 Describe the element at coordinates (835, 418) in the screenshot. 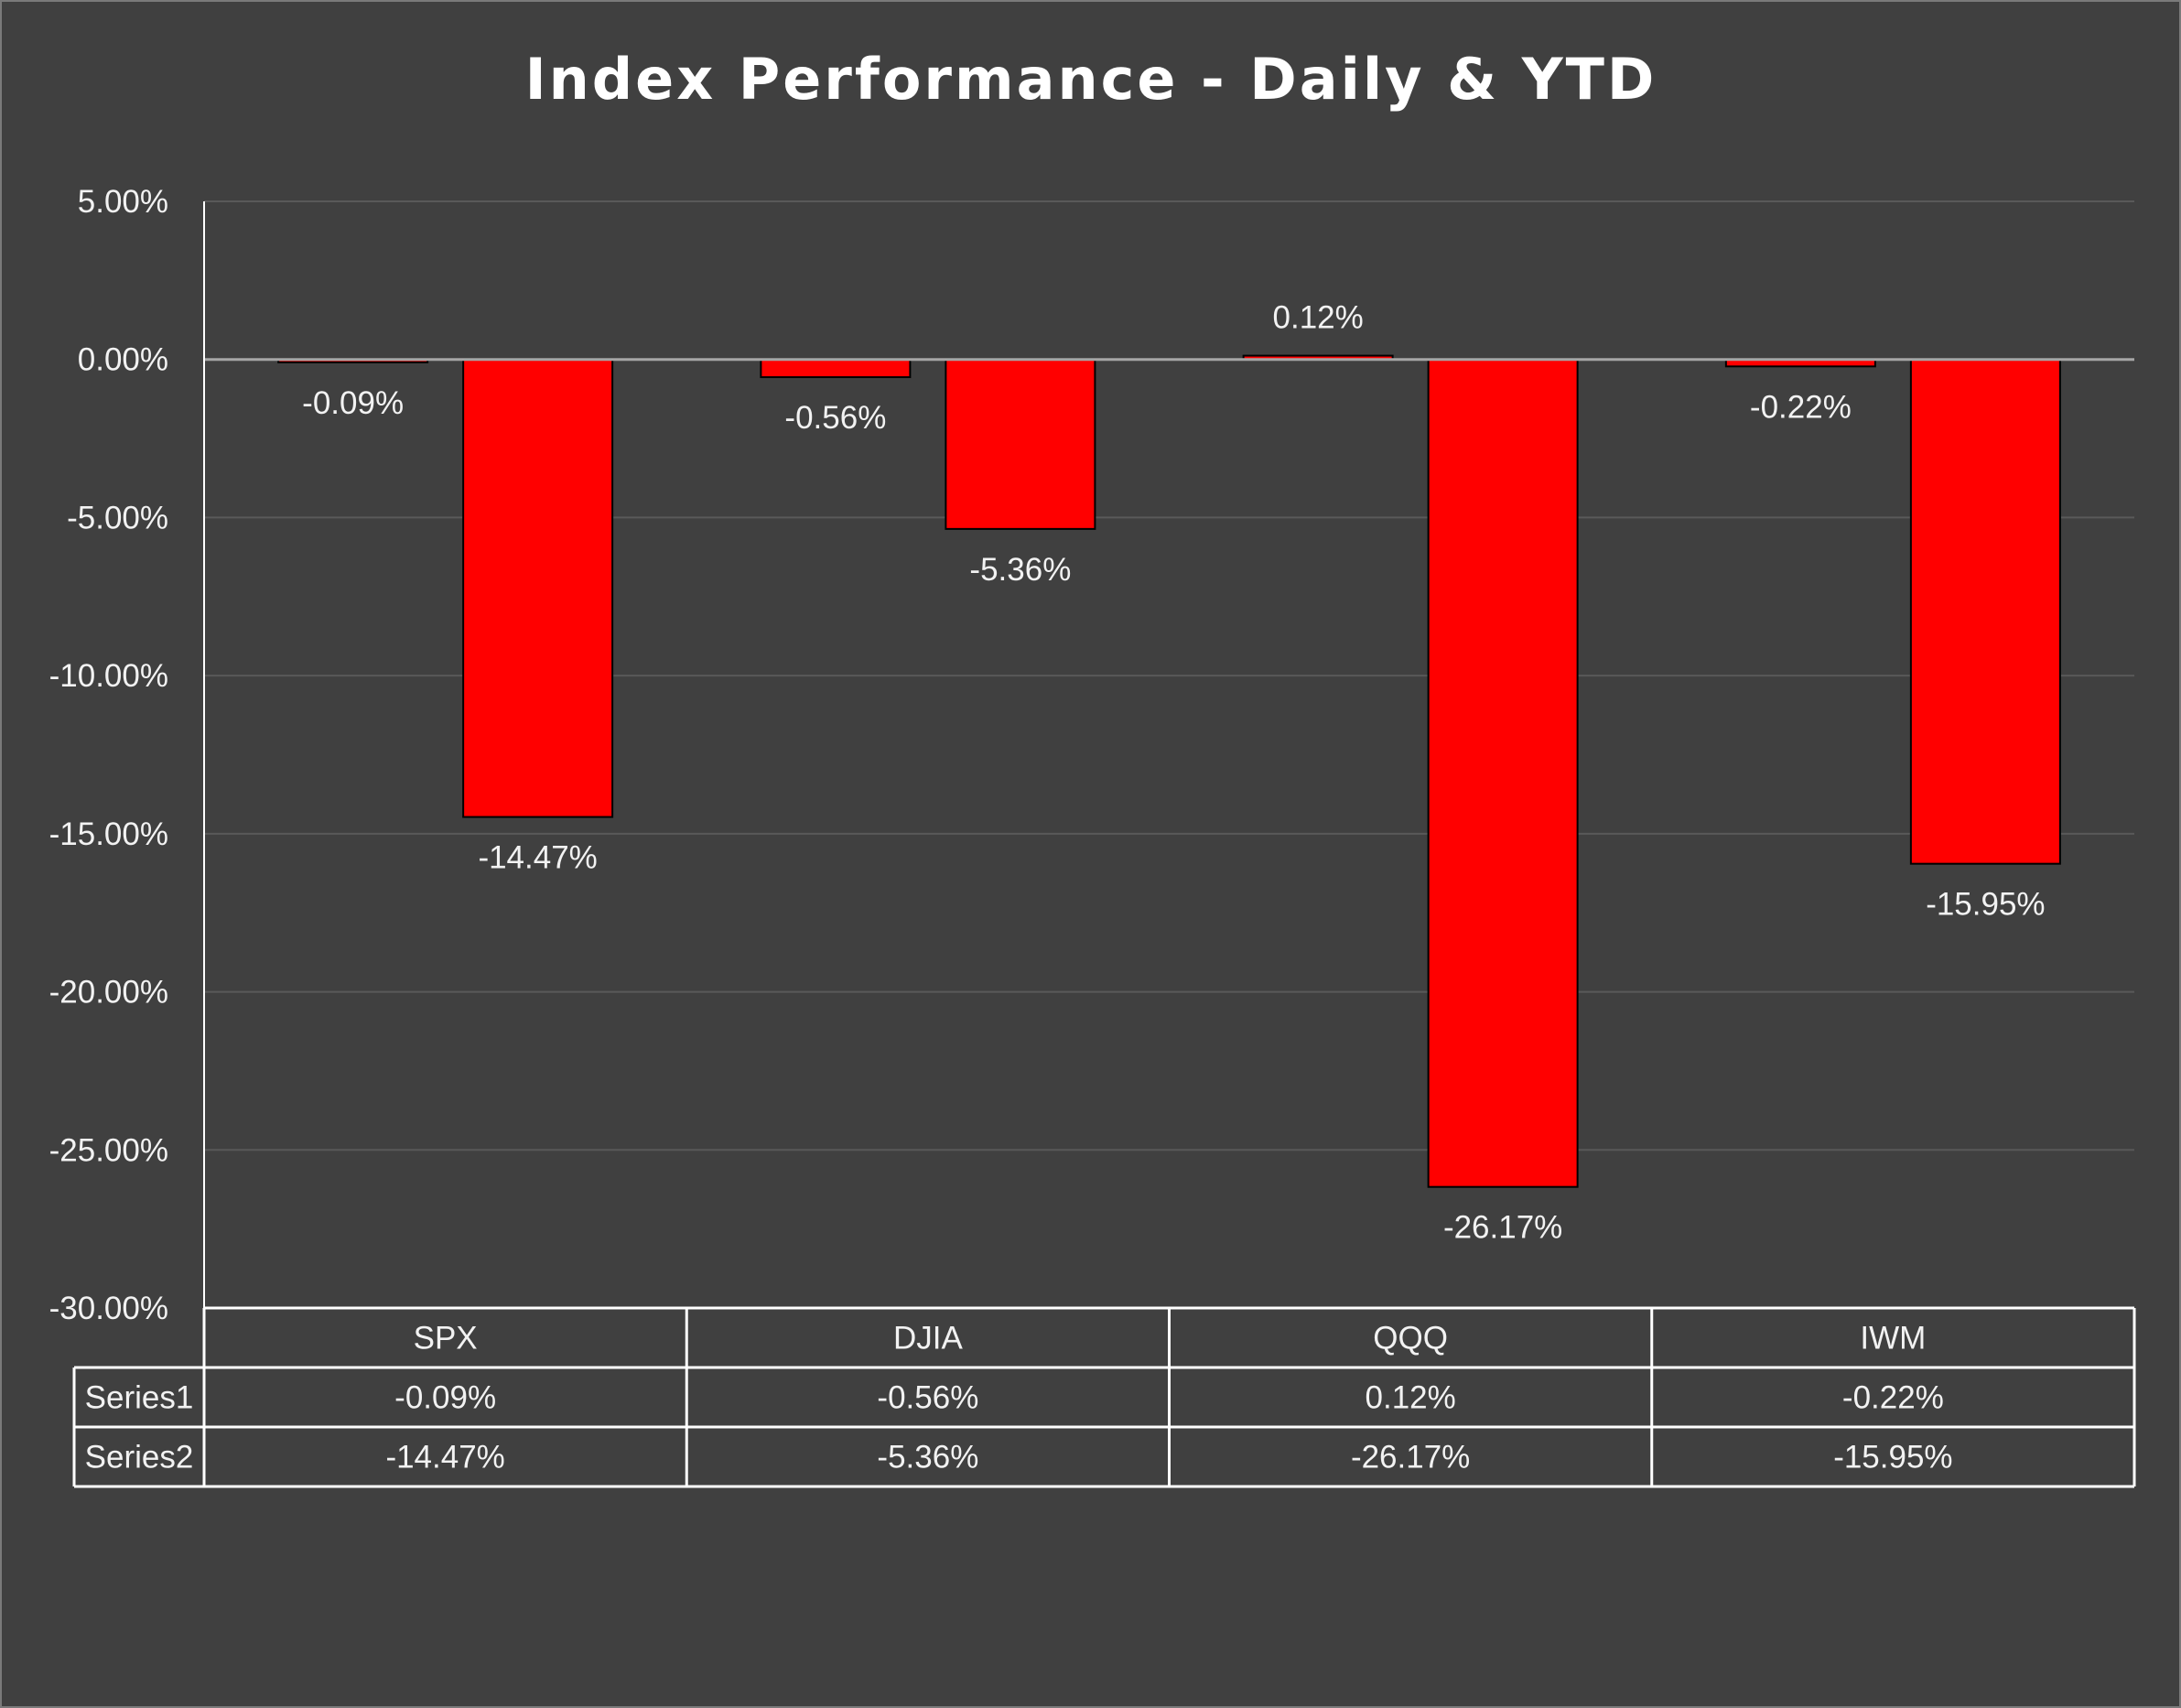

I see `data-label: -0.56%` at that location.